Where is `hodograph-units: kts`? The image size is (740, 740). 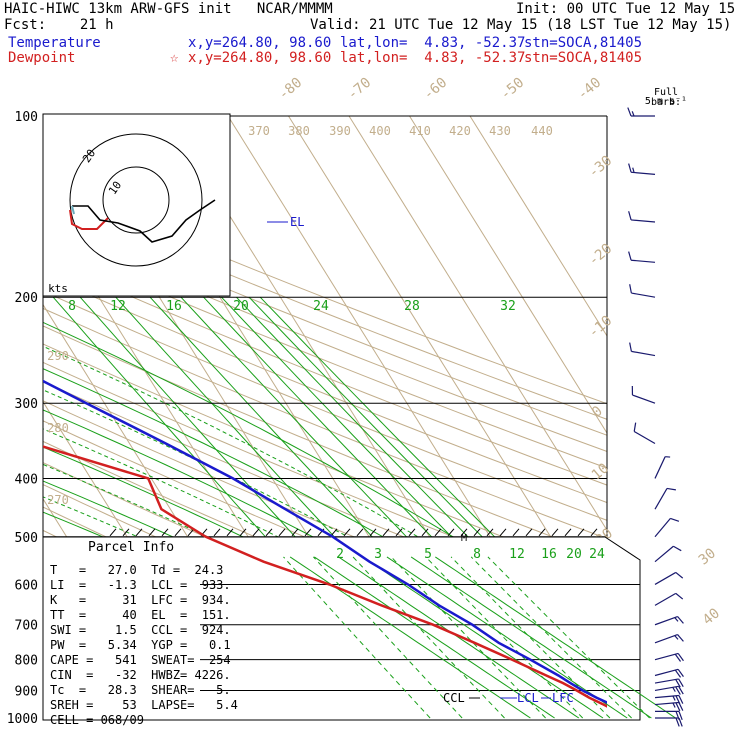 hodograph-units: kts is located at coordinates (58, 288).